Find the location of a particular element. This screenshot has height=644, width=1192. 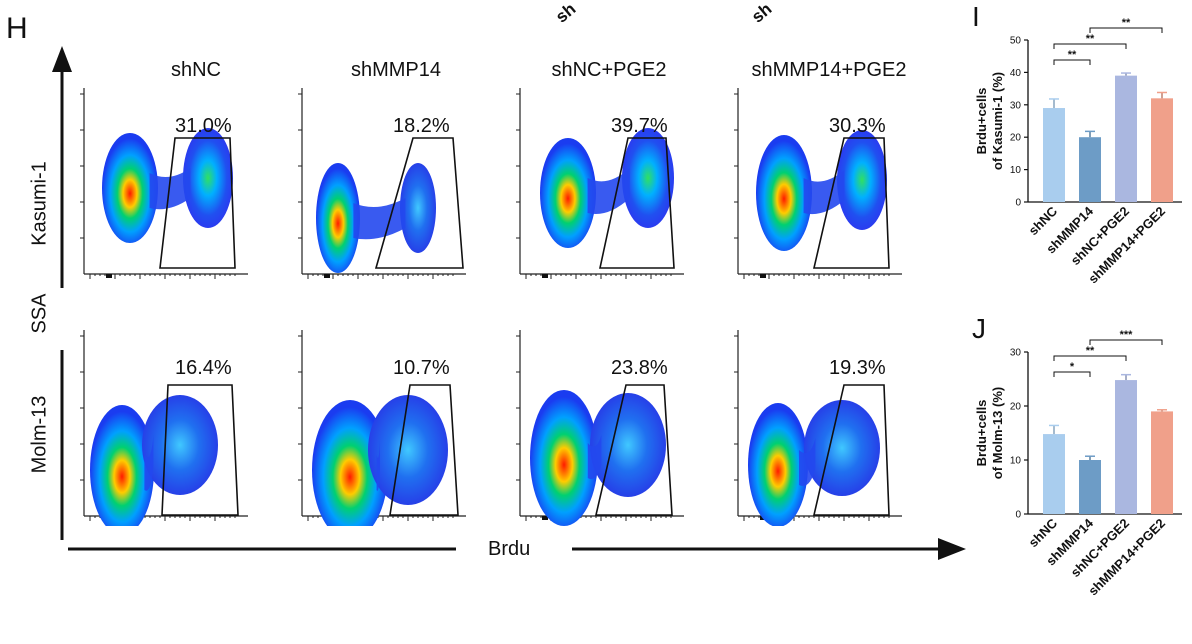

flow-plot-kasumi1-0: 31.0% is located at coordinates (164, 183).